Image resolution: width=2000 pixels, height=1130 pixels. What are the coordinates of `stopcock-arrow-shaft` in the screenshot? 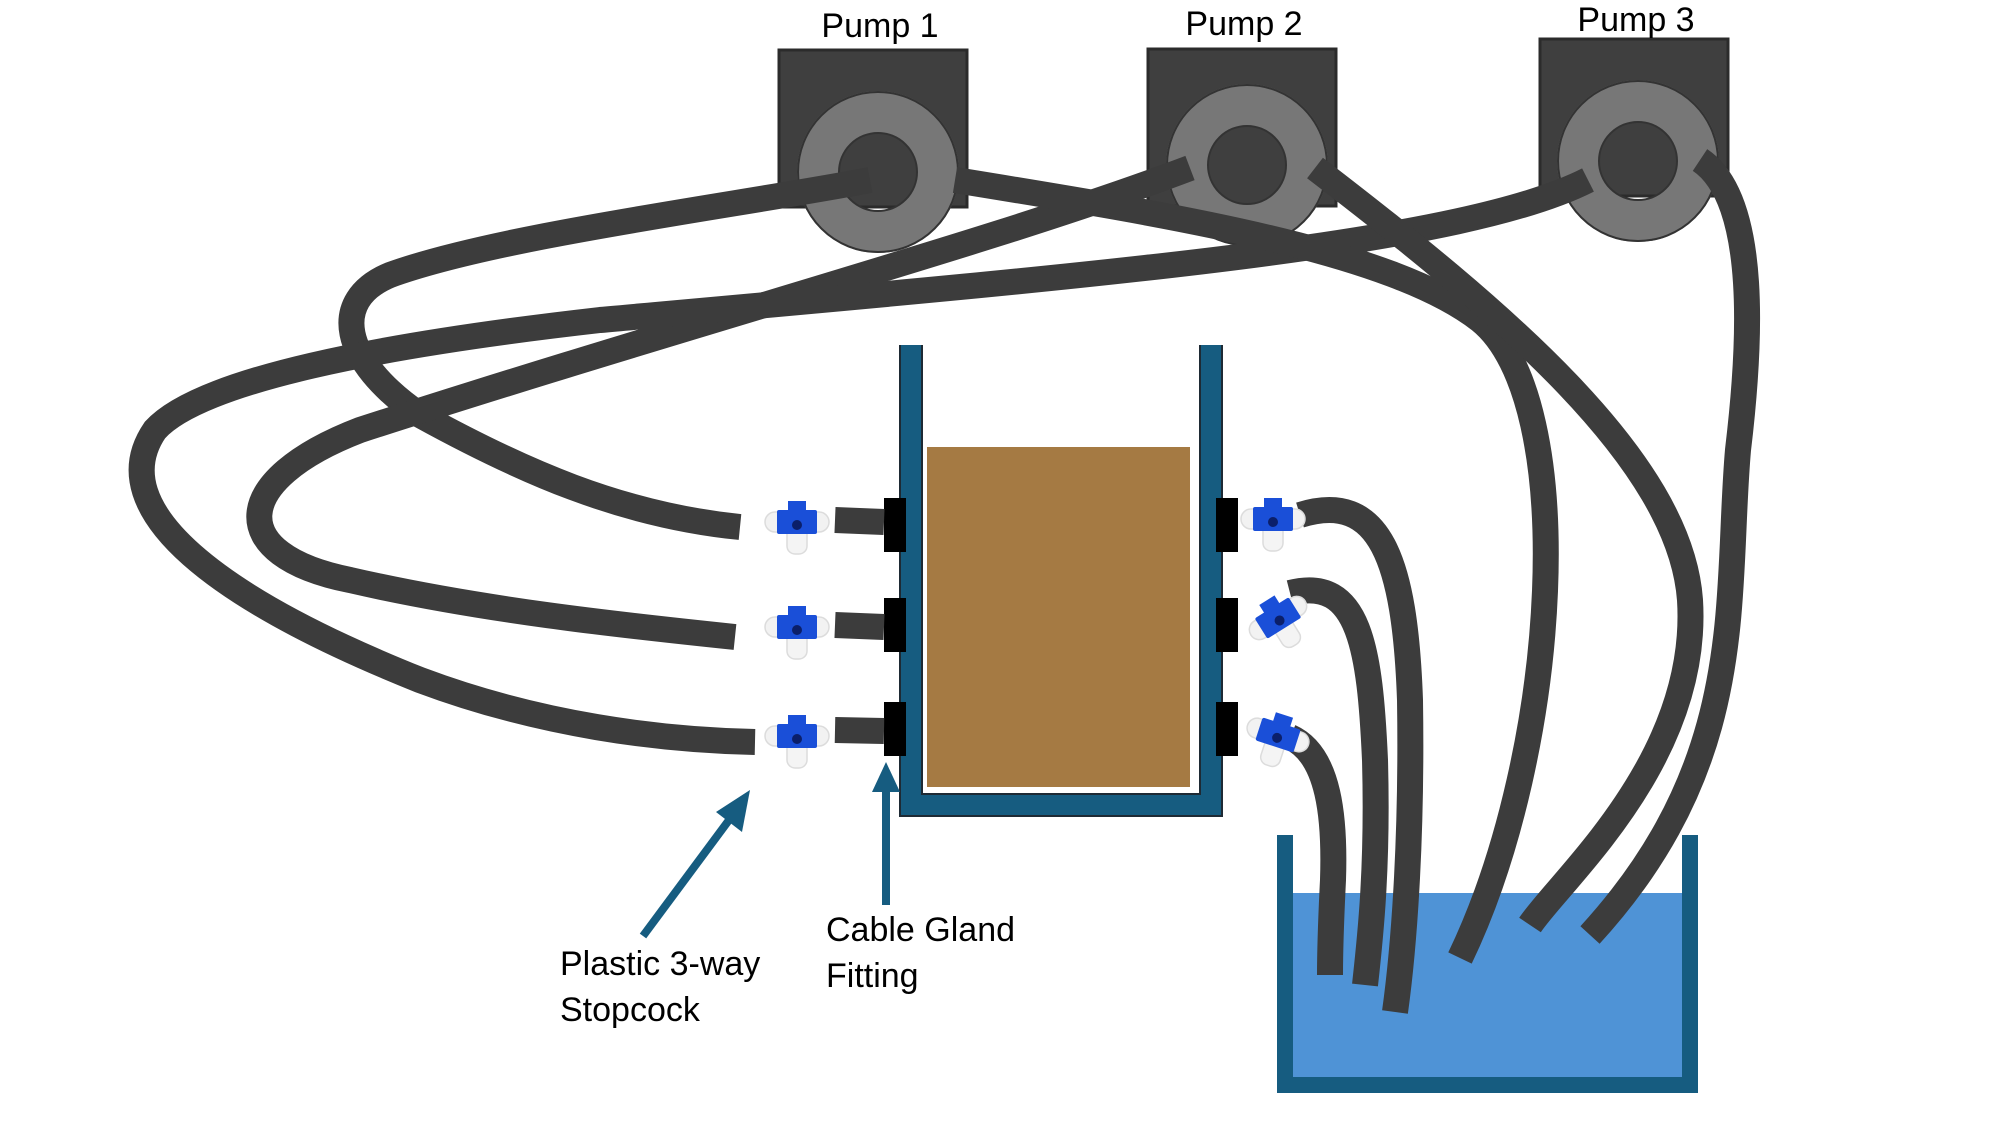 It's located at (687, 876).